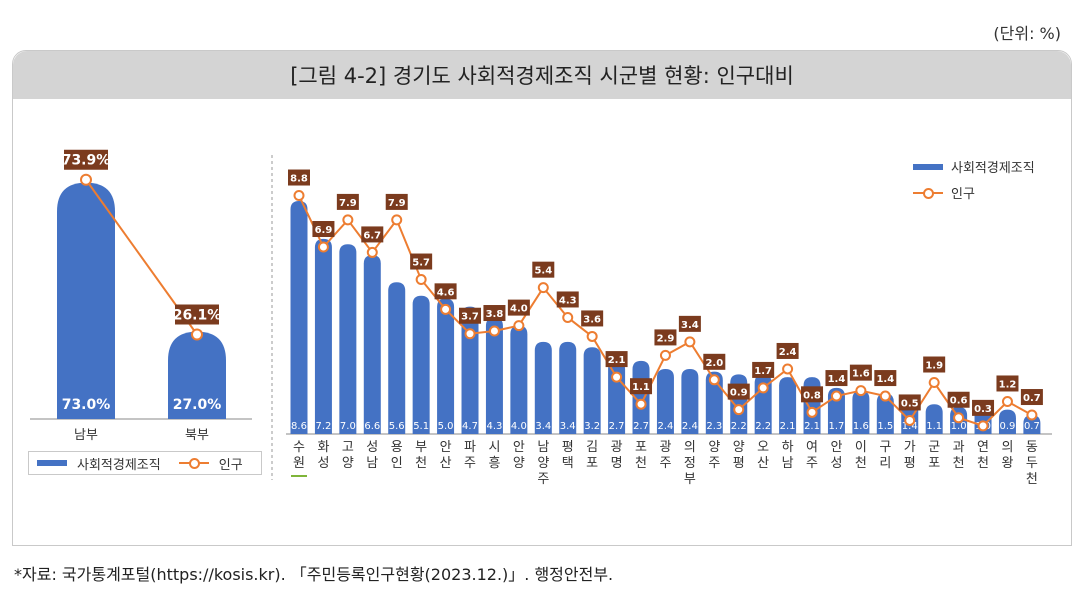 This screenshot has height=599, width=1079. What do you see at coordinates (397, 426) in the screenshot?
I see `right-bar-value: 5.6` at bounding box center [397, 426].